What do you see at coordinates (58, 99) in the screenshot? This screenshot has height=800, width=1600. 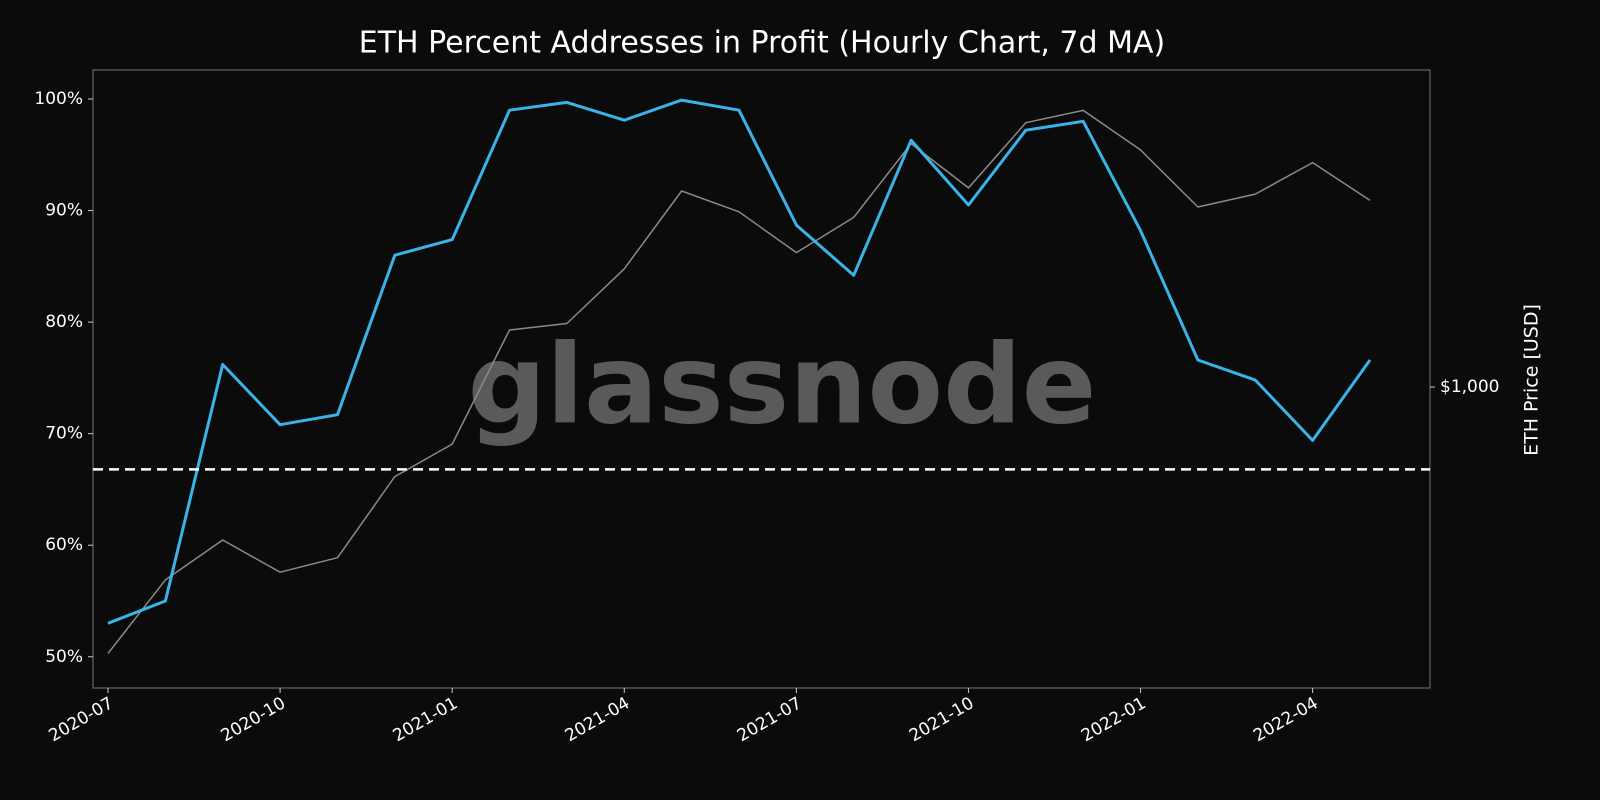 I see `y-tick-label: 100%` at bounding box center [58, 99].